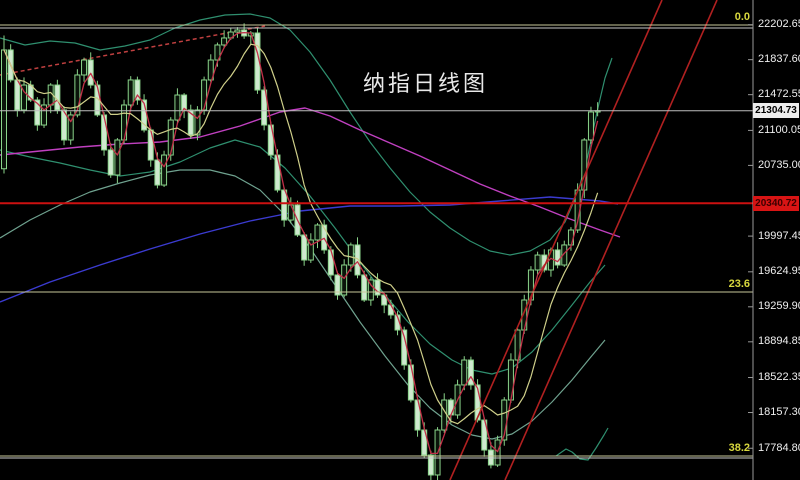 Image resolution: width=800 pixels, height=480 pixels. I want to click on dotted-uptrend-to-peak, so click(133, 50).